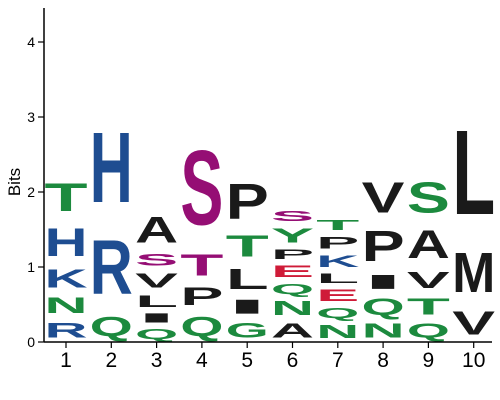  I want to click on x-tick-label: 2, so click(111, 360).